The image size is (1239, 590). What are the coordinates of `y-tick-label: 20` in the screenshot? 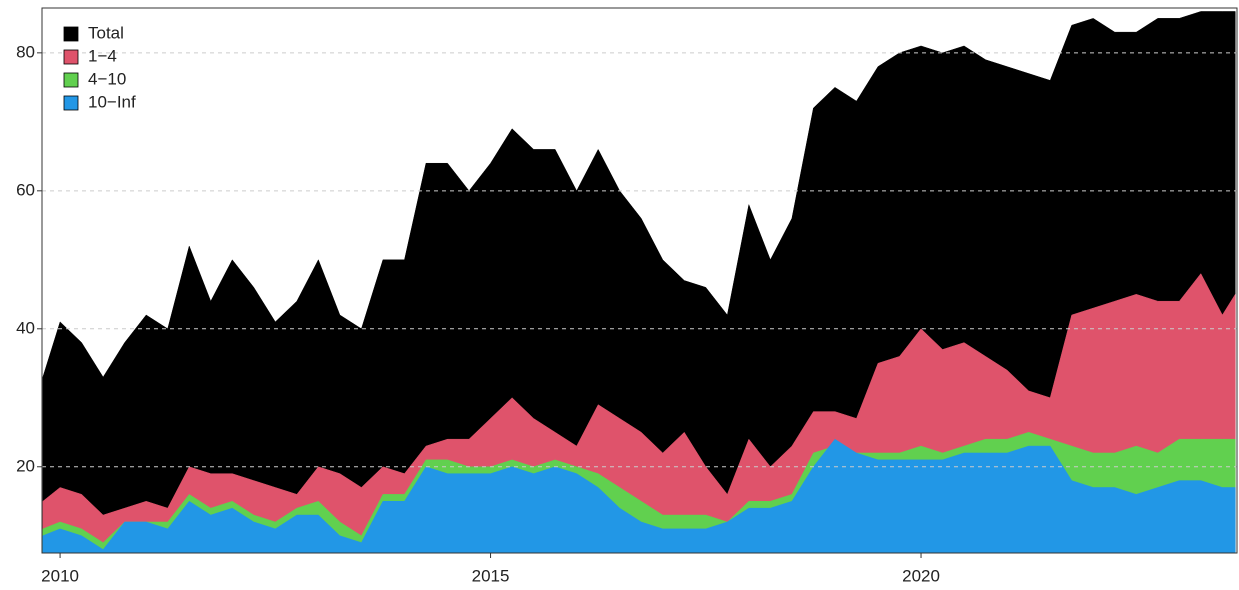 It's located at (25, 465).